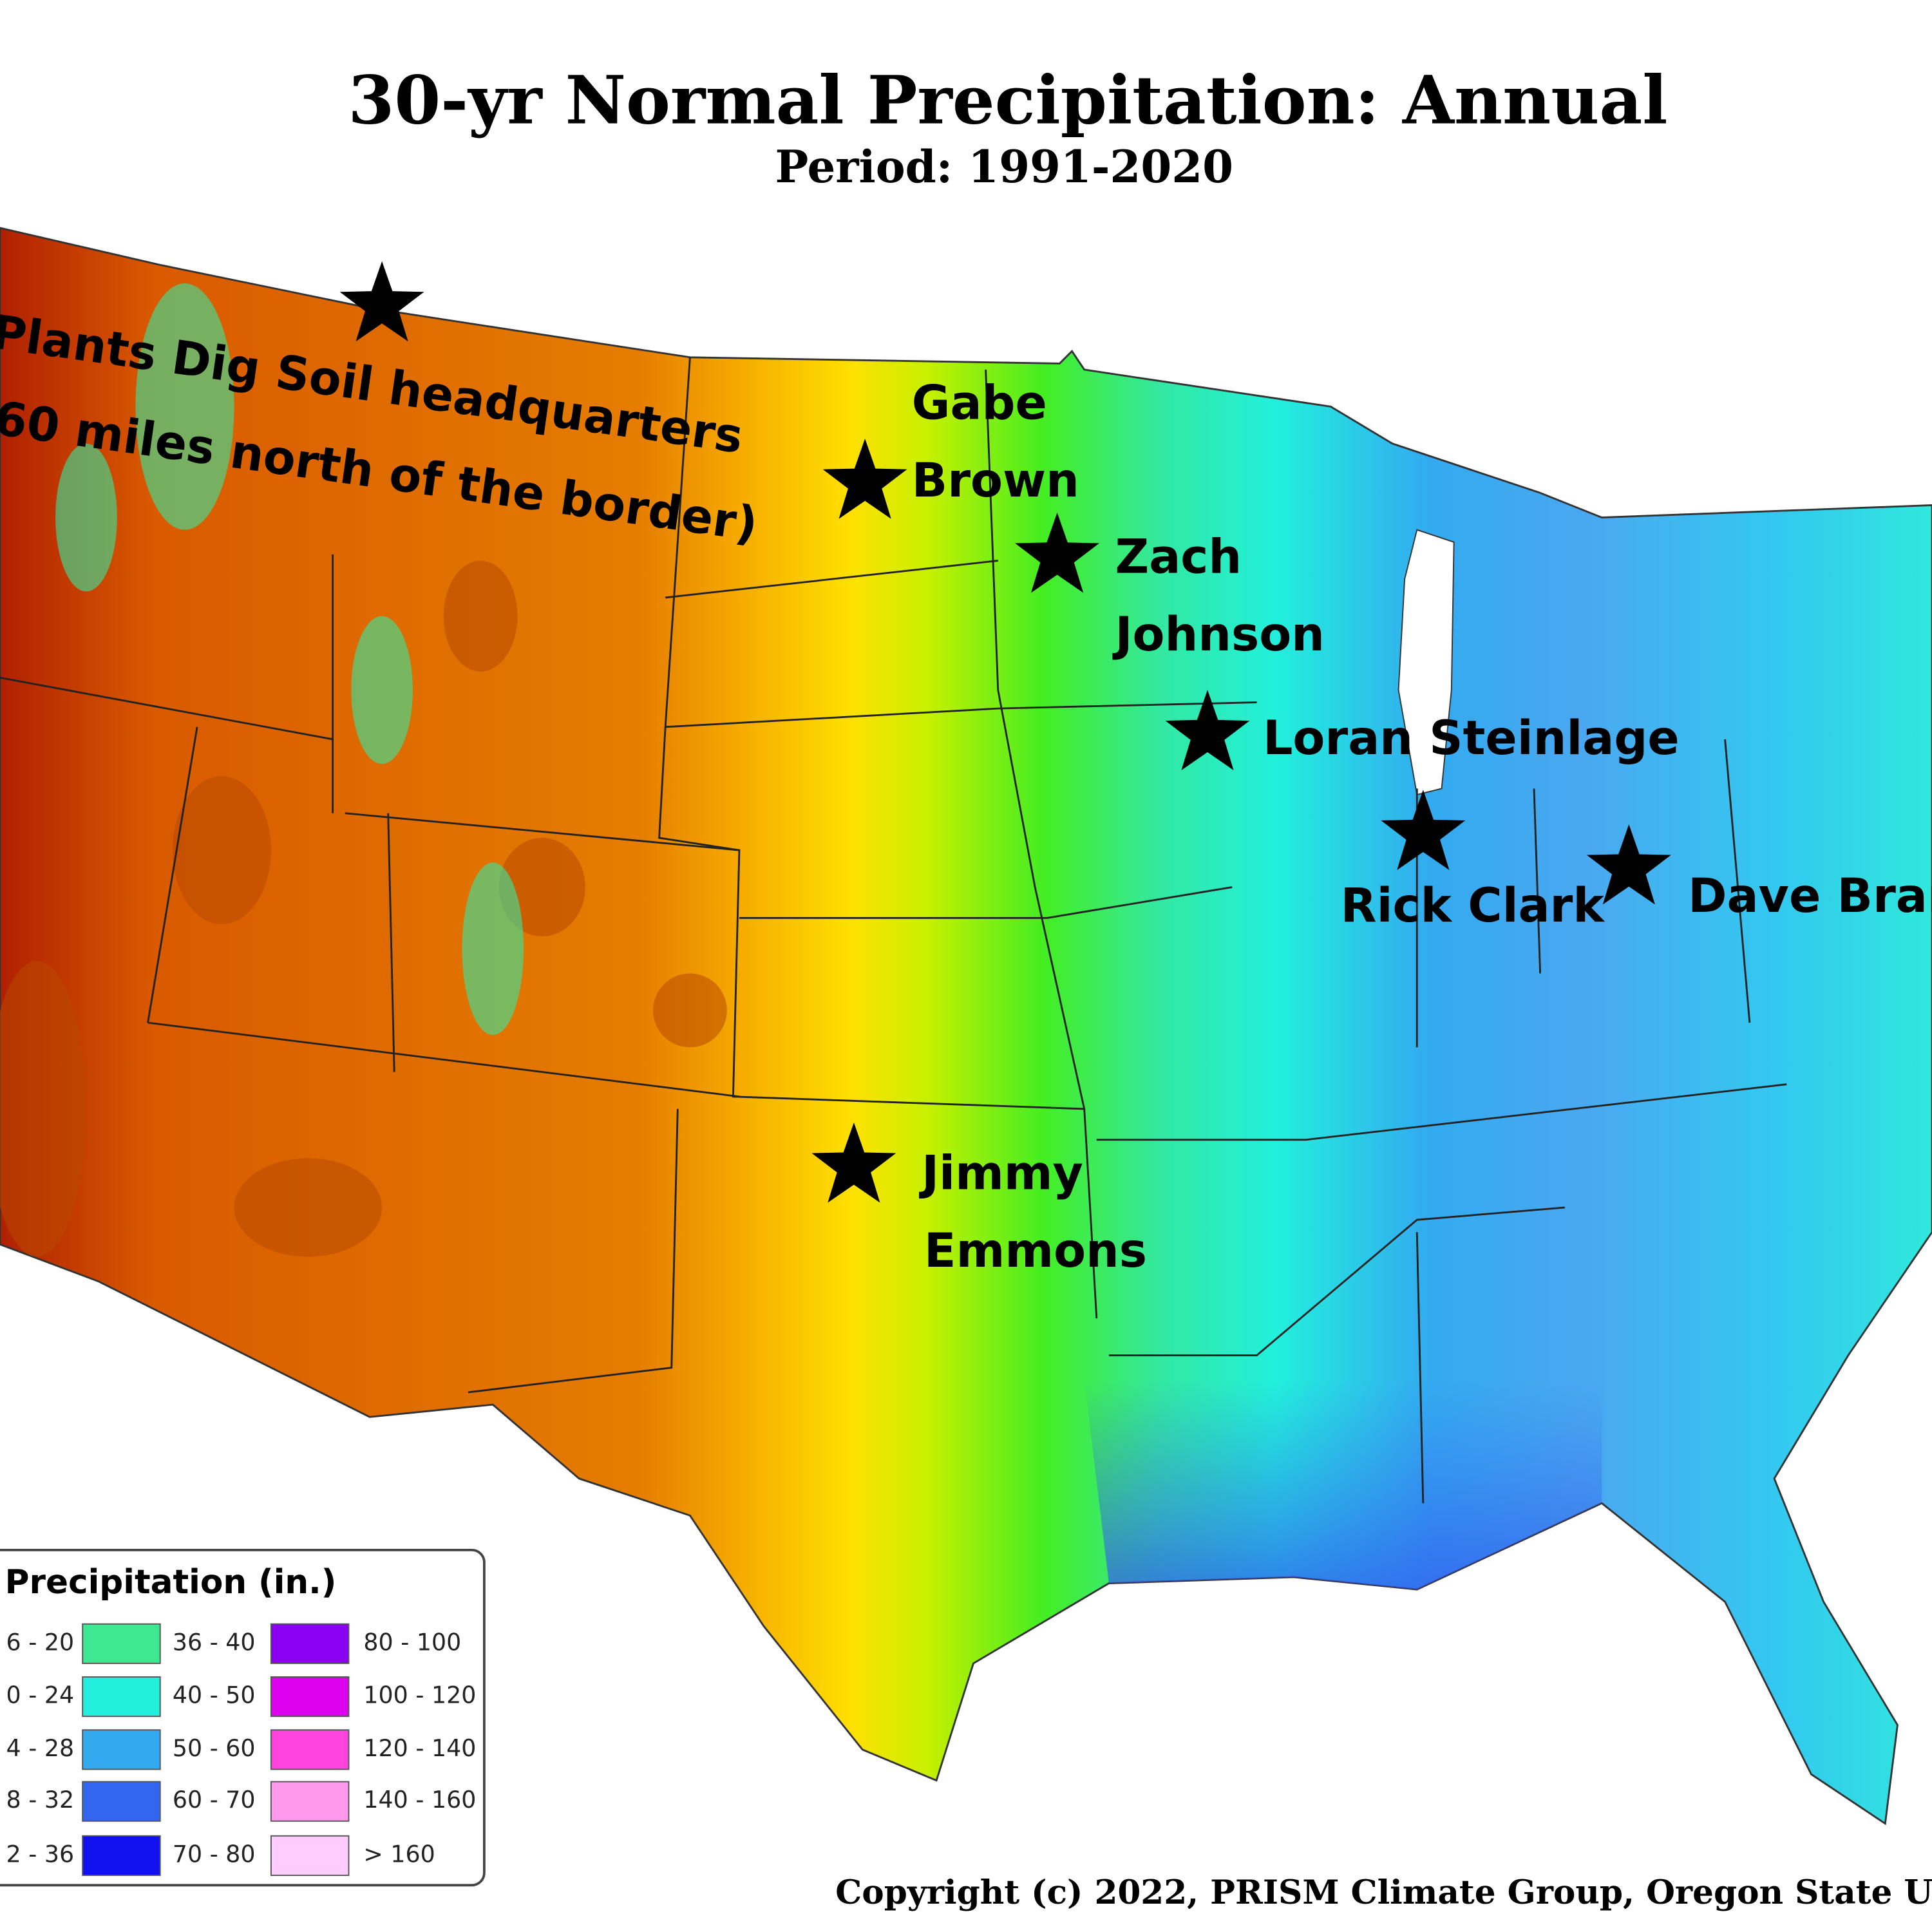  What do you see at coordinates (1810, 896) in the screenshot?
I see `annotation-text: Dave Bran` at bounding box center [1810, 896].